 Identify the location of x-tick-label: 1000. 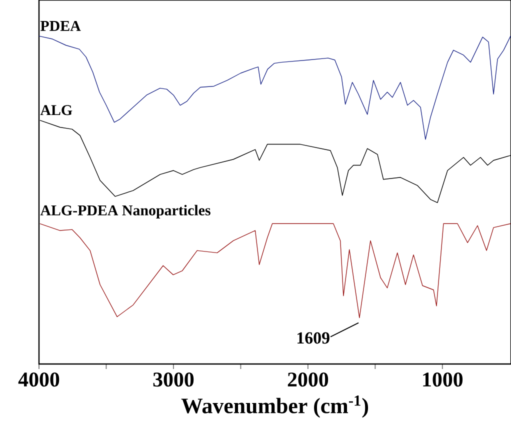
(443, 379).